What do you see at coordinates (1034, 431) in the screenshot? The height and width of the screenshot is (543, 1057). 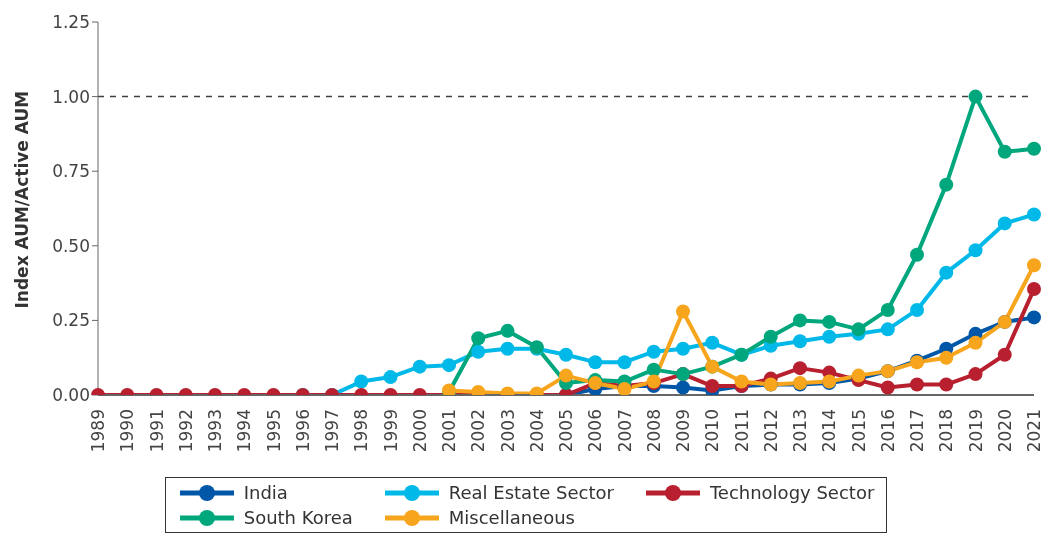 I see `x-tick-label: 2021` at bounding box center [1034, 431].